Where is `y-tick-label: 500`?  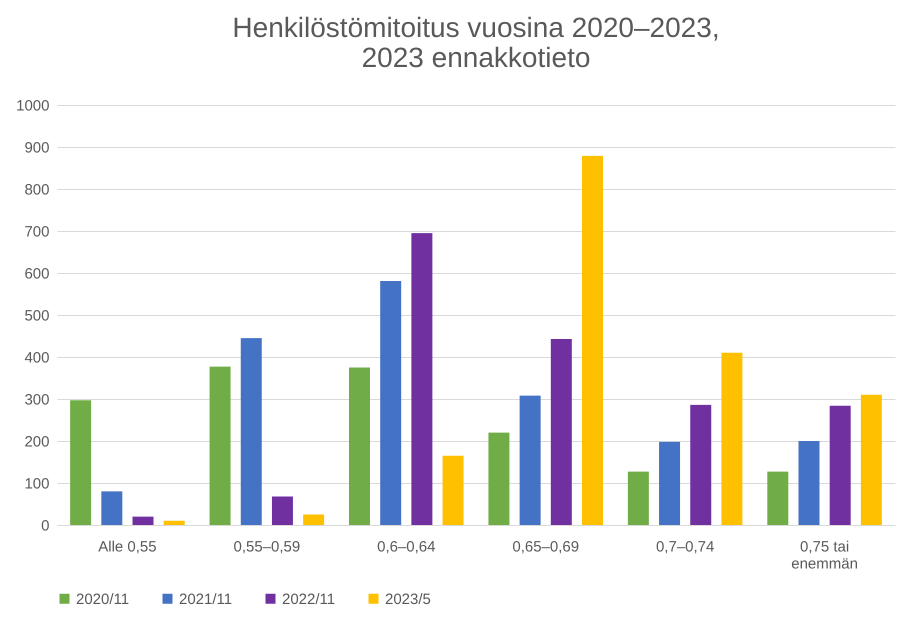 y-tick-label: 500 is located at coordinates (37, 316).